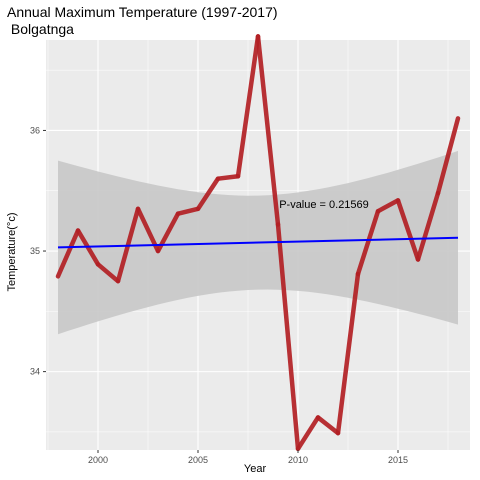 Image resolution: width=480 pixels, height=480 pixels. What do you see at coordinates (255, 469) in the screenshot?
I see `x-axis-title: Year` at bounding box center [255, 469].